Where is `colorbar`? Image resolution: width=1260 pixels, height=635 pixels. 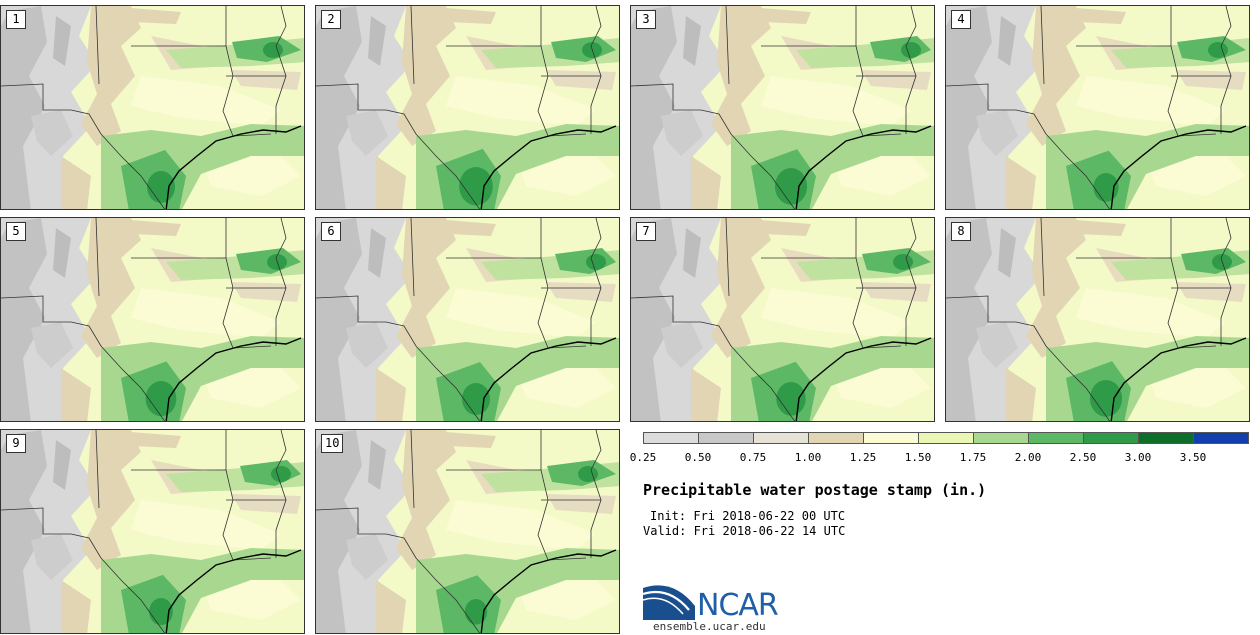
colorbar is located at coordinates (946, 438).